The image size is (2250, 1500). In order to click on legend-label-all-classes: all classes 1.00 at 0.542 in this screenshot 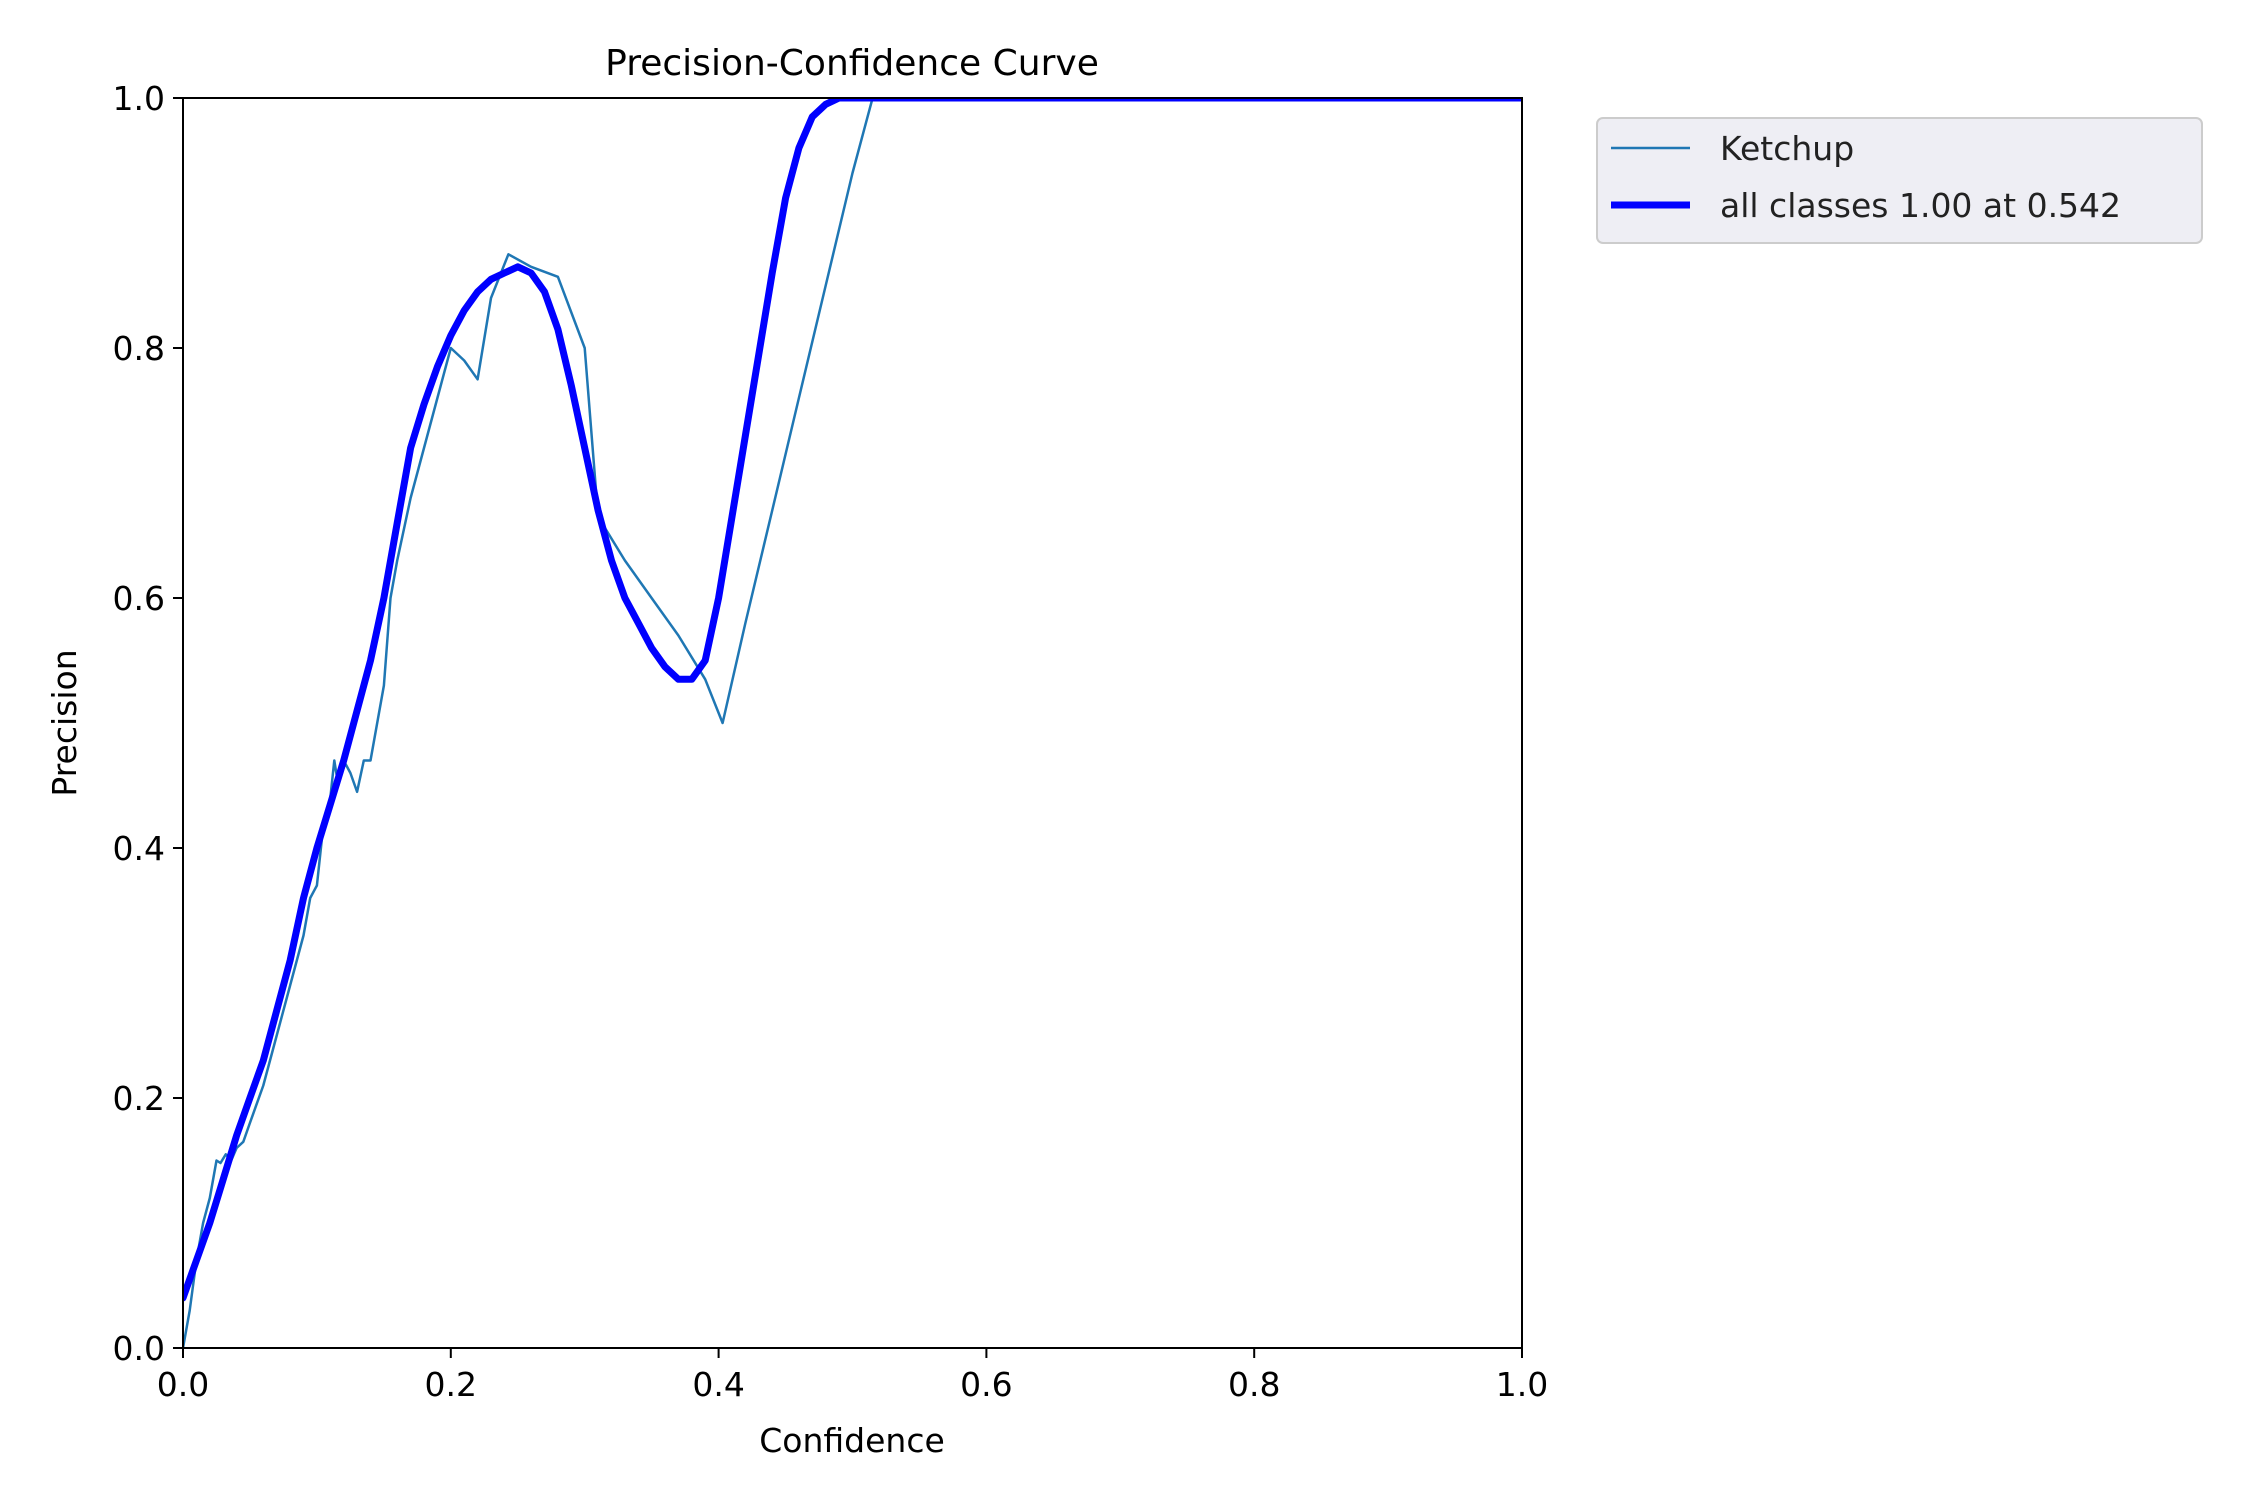, I will do `click(1920, 205)`.